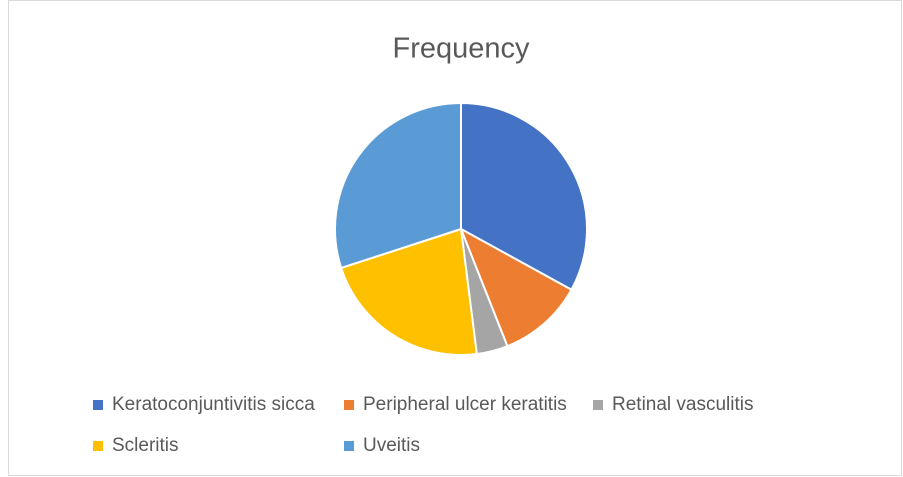  What do you see at coordinates (683, 404) in the screenshot?
I see `legend-label: Retinal vasculitis` at bounding box center [683, 404].